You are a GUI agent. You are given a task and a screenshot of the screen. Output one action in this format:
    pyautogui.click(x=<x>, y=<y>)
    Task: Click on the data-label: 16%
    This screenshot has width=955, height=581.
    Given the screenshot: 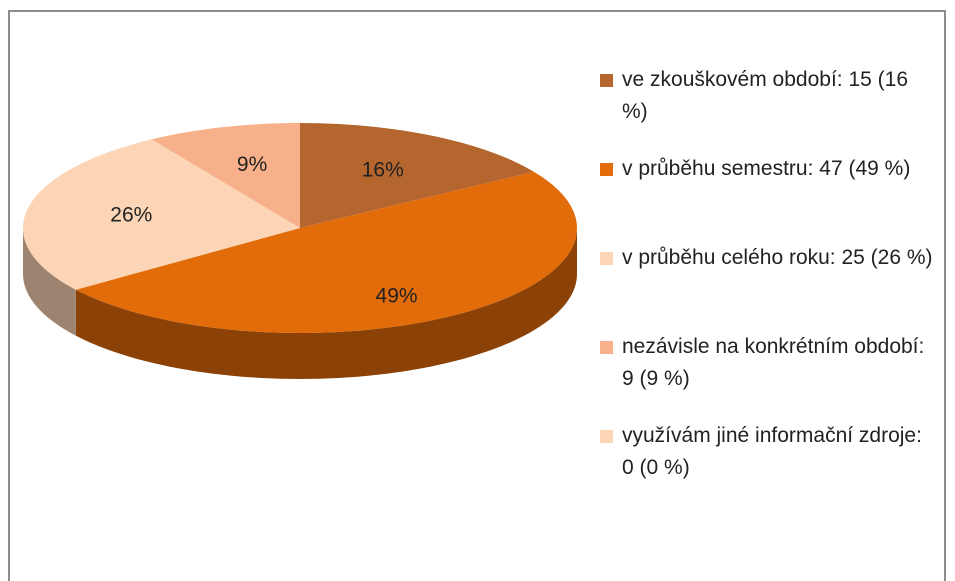 What is the action you would take?
    pyautogui.click(x=383, y=169)
    